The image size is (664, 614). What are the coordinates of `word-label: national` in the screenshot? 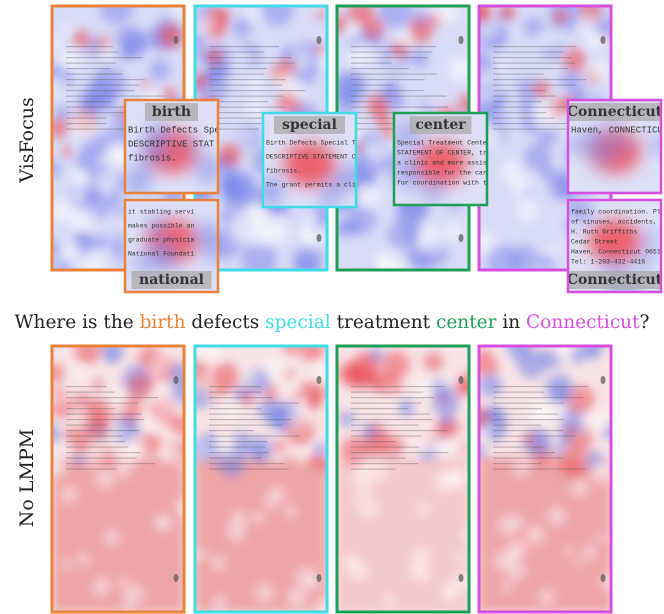 It's located at (171, 280).